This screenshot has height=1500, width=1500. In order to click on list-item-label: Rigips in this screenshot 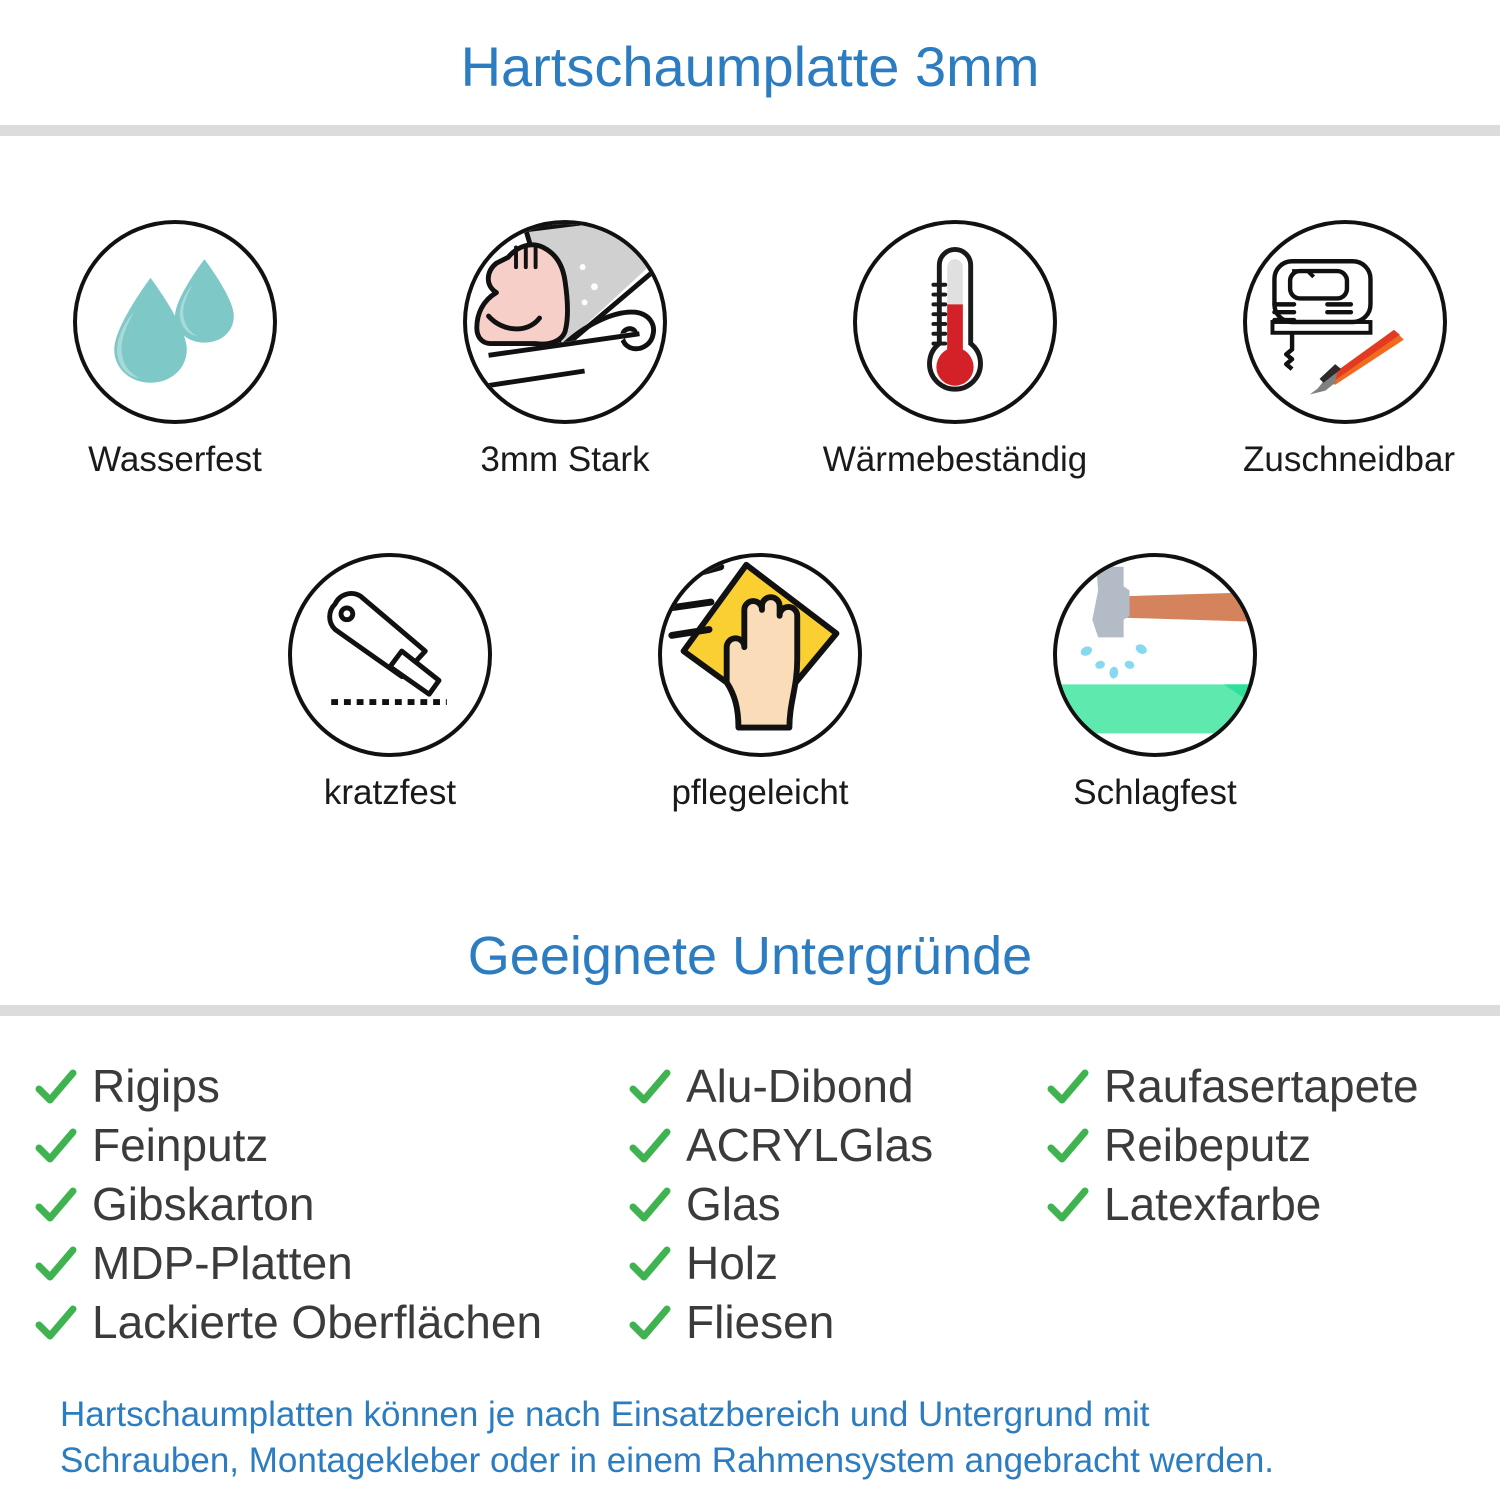, I will do `click(156, 1085)`.